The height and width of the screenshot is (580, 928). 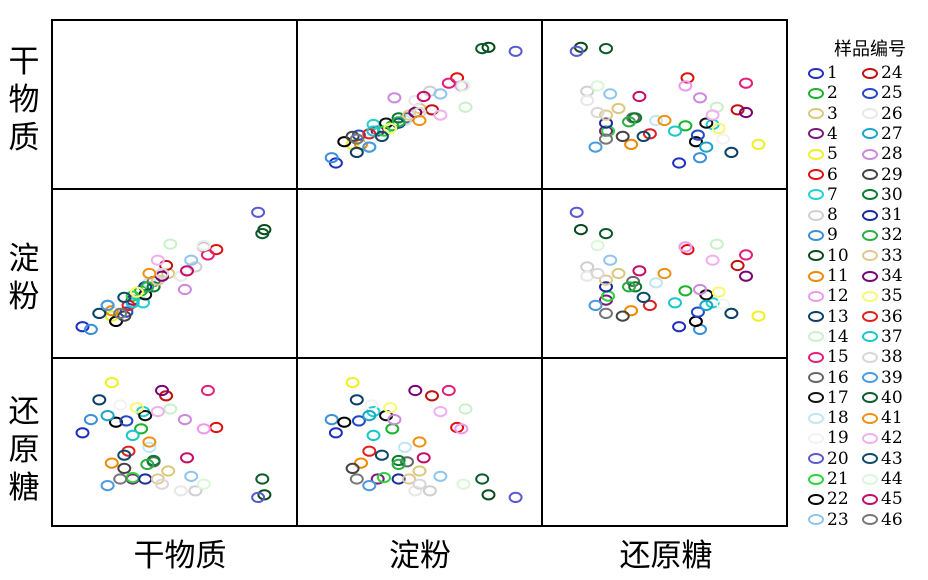 What do you see at coordinates (882, 195) in the screenshot?
I see `legend-item-30: 30` at bounding box center [882, 195].